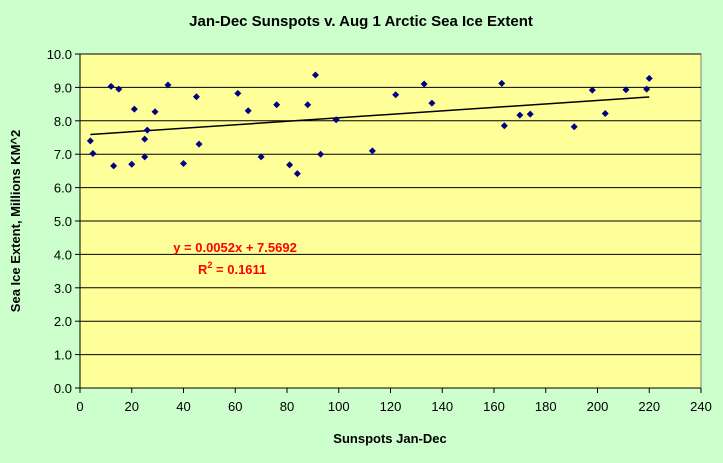 This screenshot has height=463, width=723. What do you see at coordinates (63, 121) in the screenshot?
I see `y-tick-label: 8.0` at bounding box center [63, 121].